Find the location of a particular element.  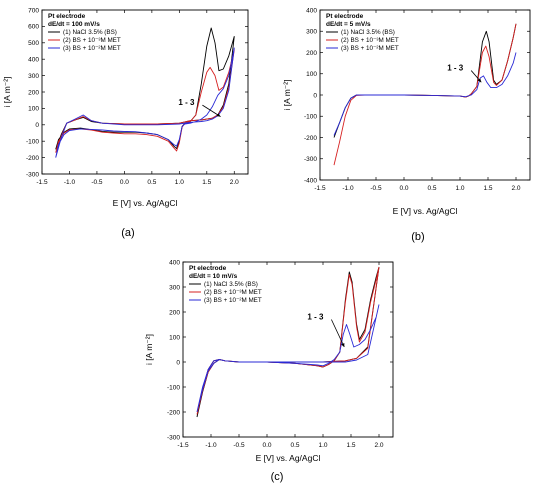

panel-caption: (b) is located at coordinates (417, 237).